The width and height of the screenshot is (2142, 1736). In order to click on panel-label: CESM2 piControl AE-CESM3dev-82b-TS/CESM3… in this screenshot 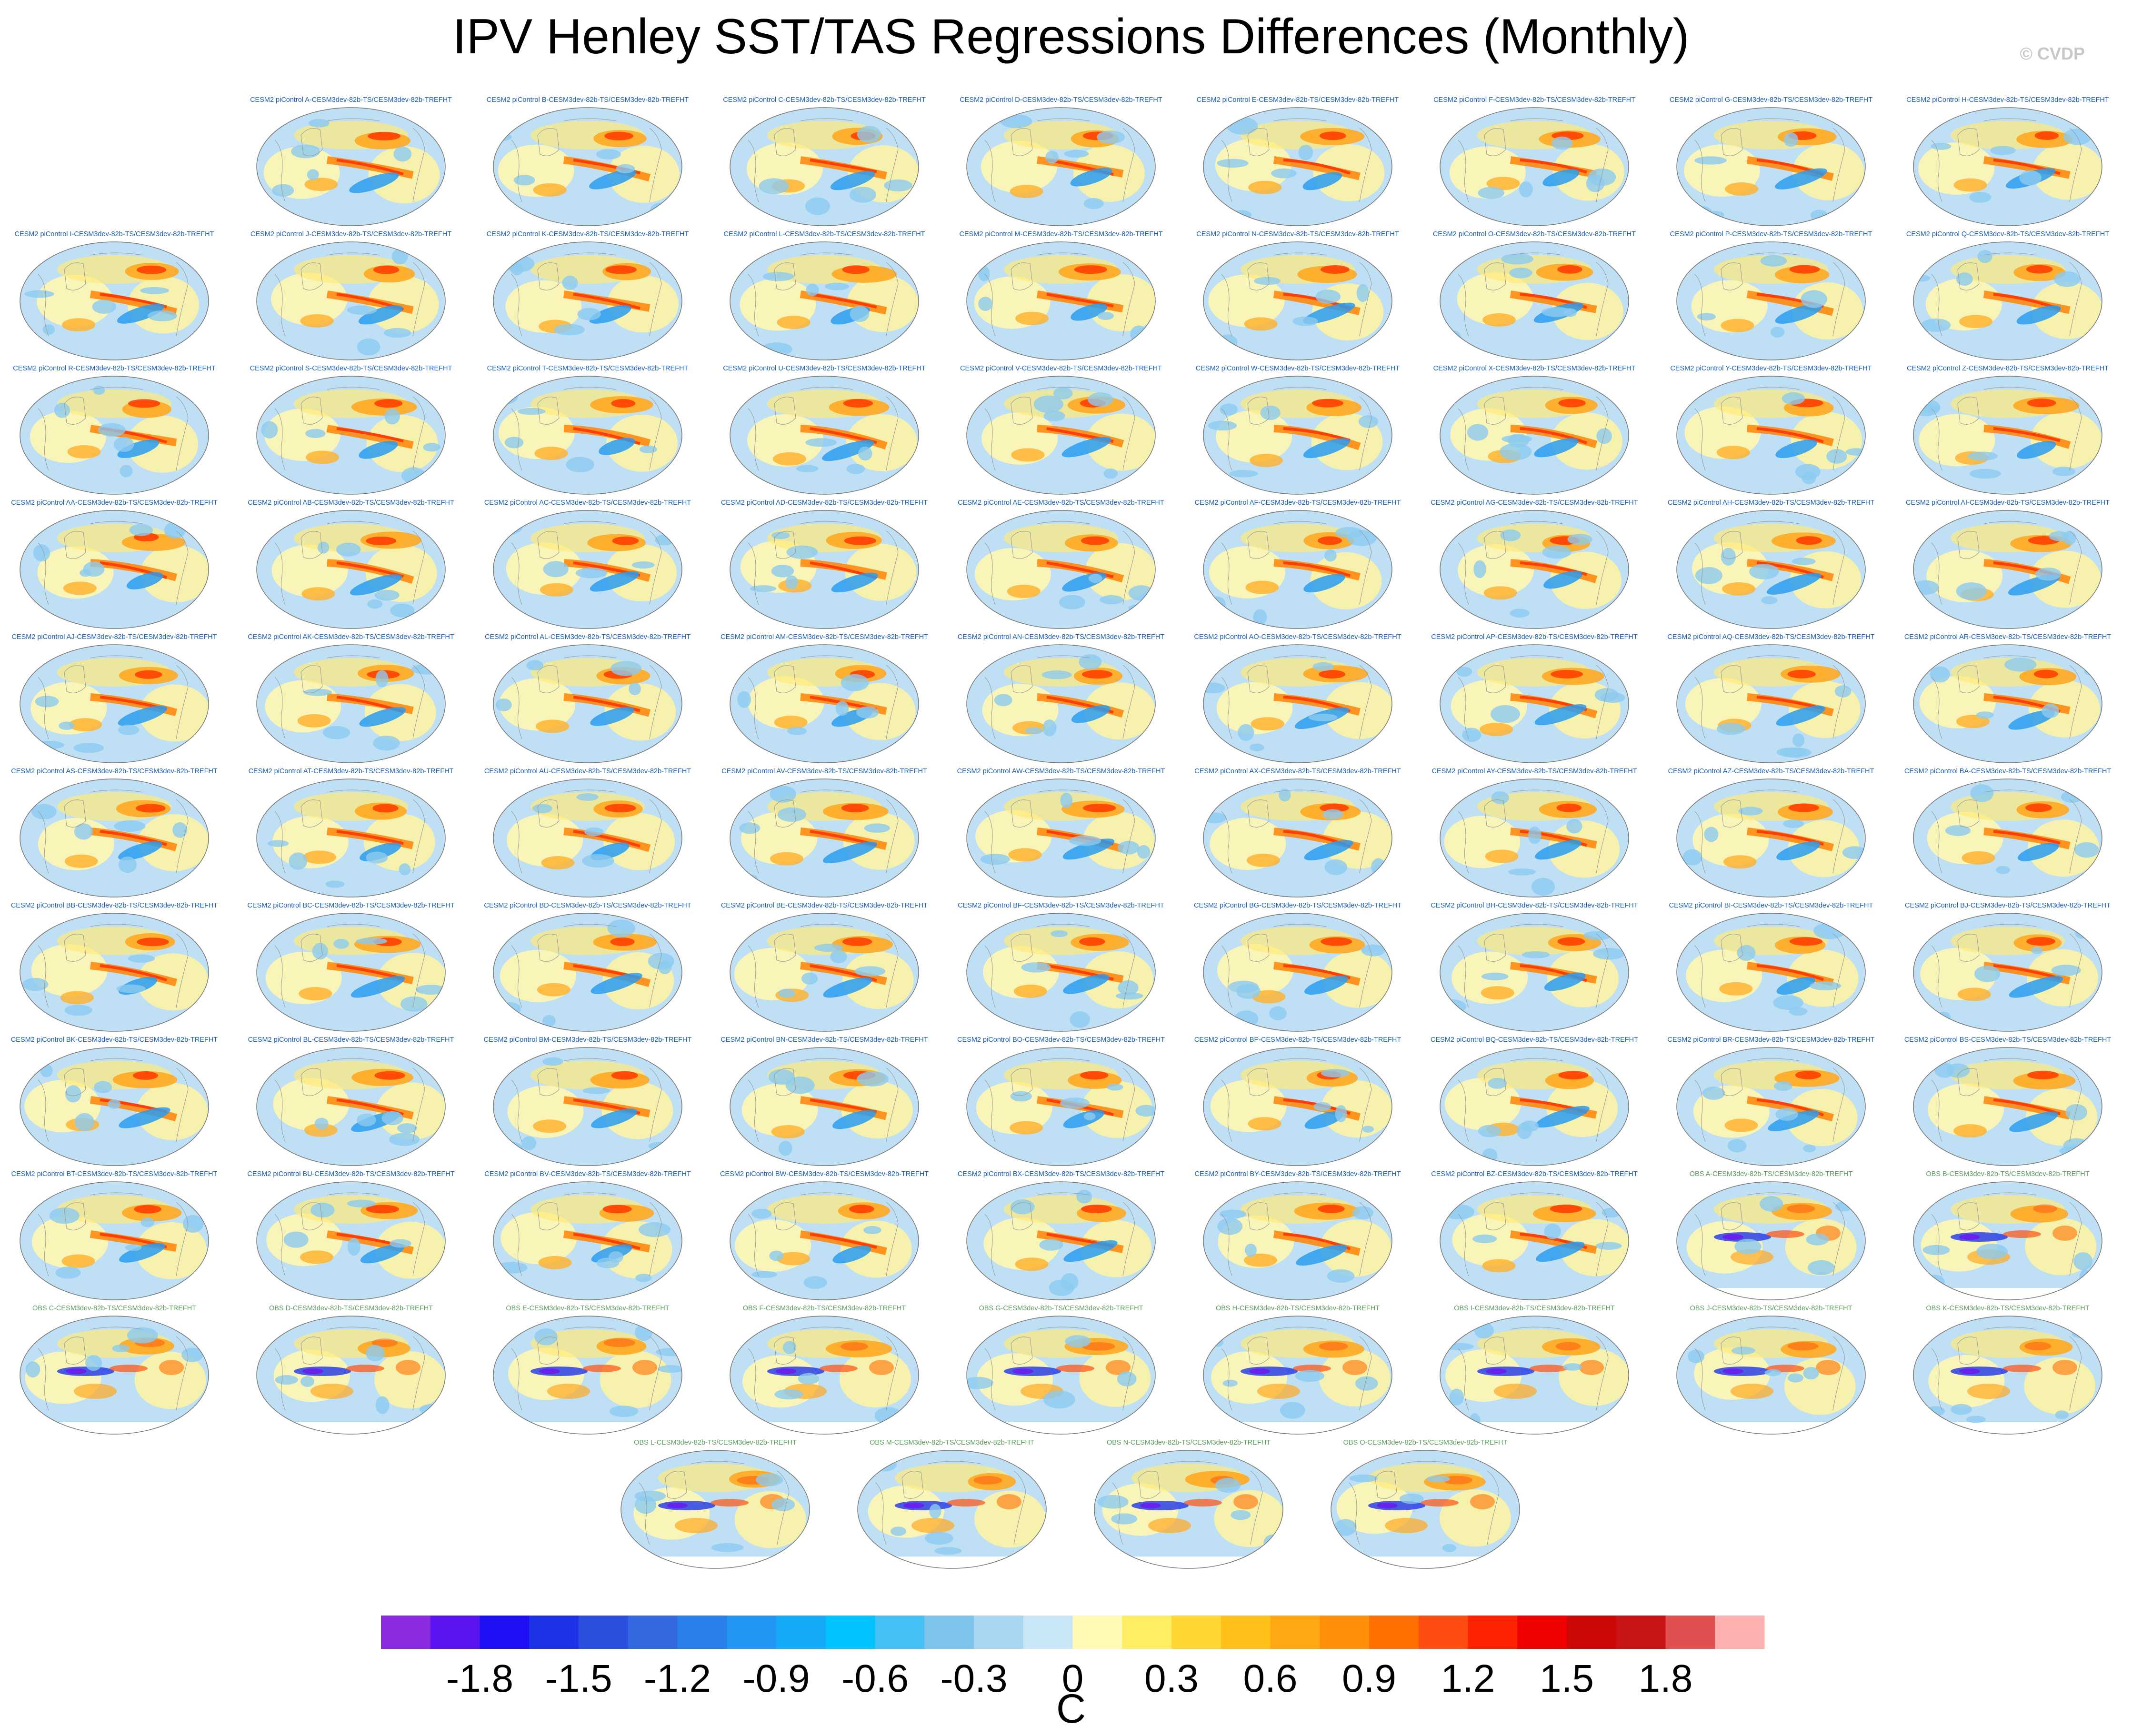, I will do `click(1061, 503)`.